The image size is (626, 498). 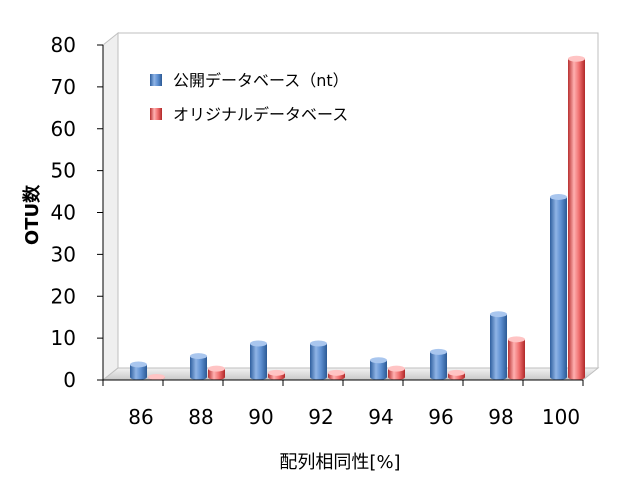 I want to click on x-tick-label: 86, so click(x=140, y=417).